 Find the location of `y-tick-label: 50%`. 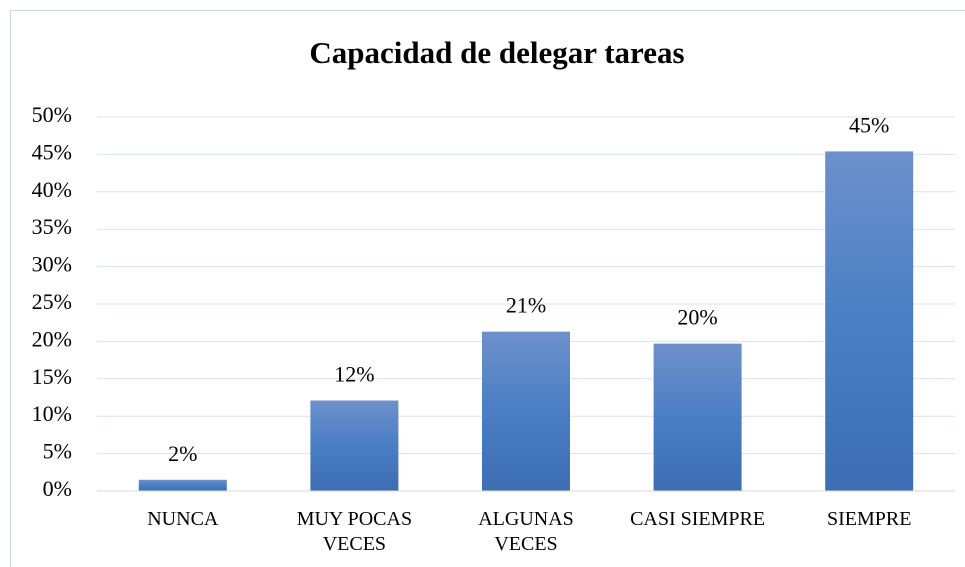

y-tick-label: 50% is located at coordinates (52, 114).